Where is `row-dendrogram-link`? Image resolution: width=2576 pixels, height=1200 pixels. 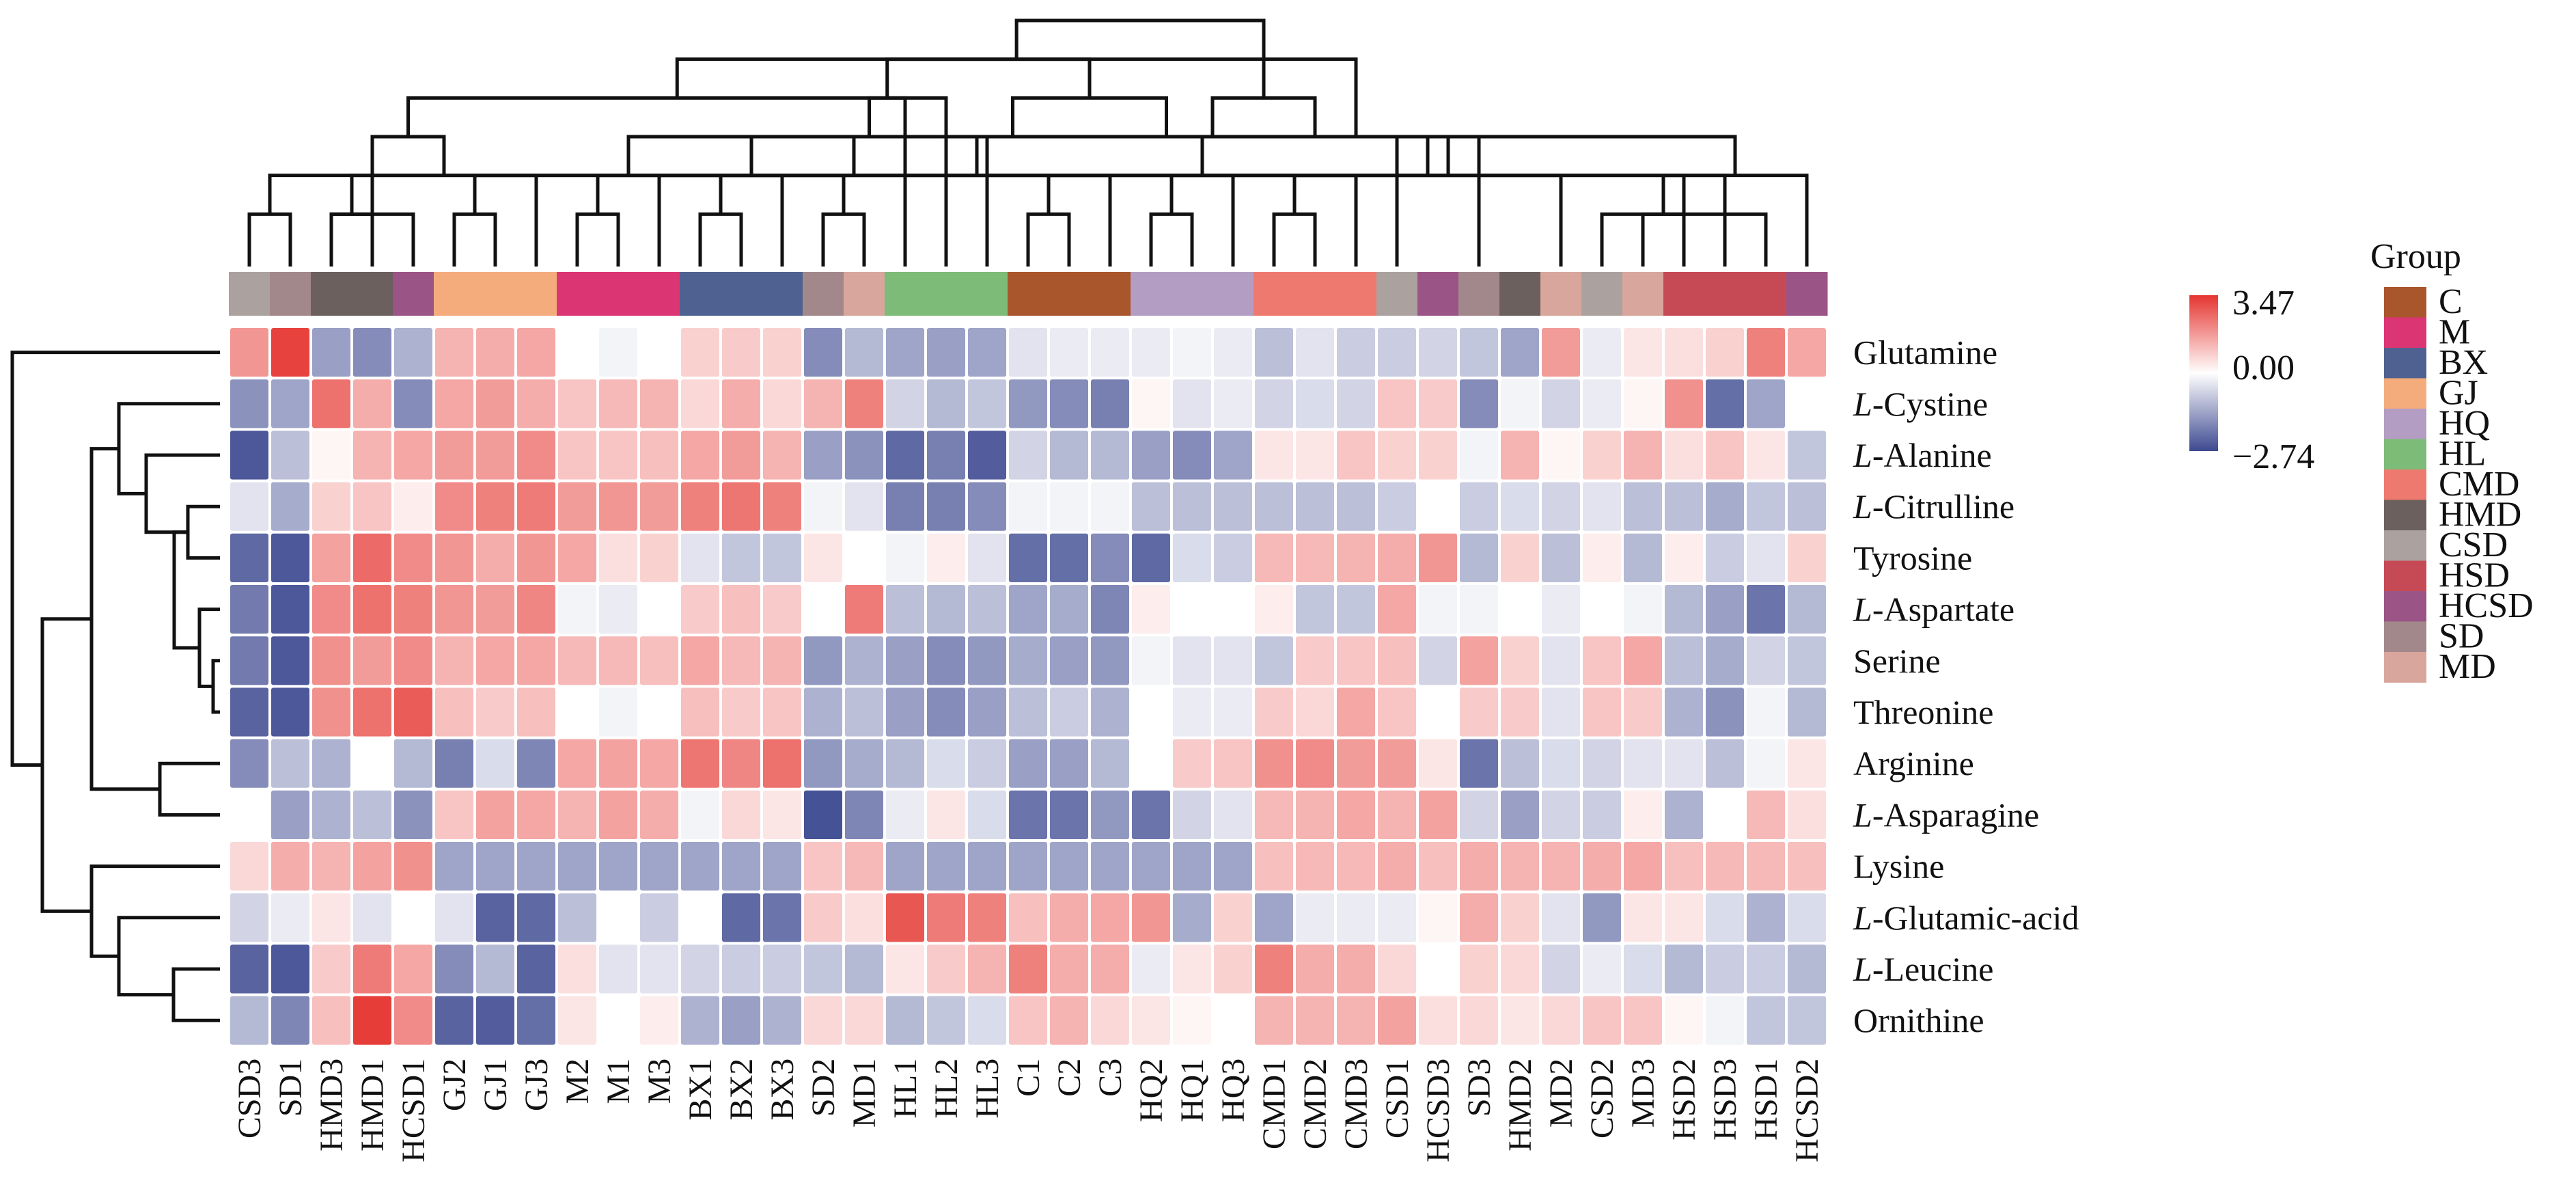
row-dendrogram-link is located at coordinates (115, 559).